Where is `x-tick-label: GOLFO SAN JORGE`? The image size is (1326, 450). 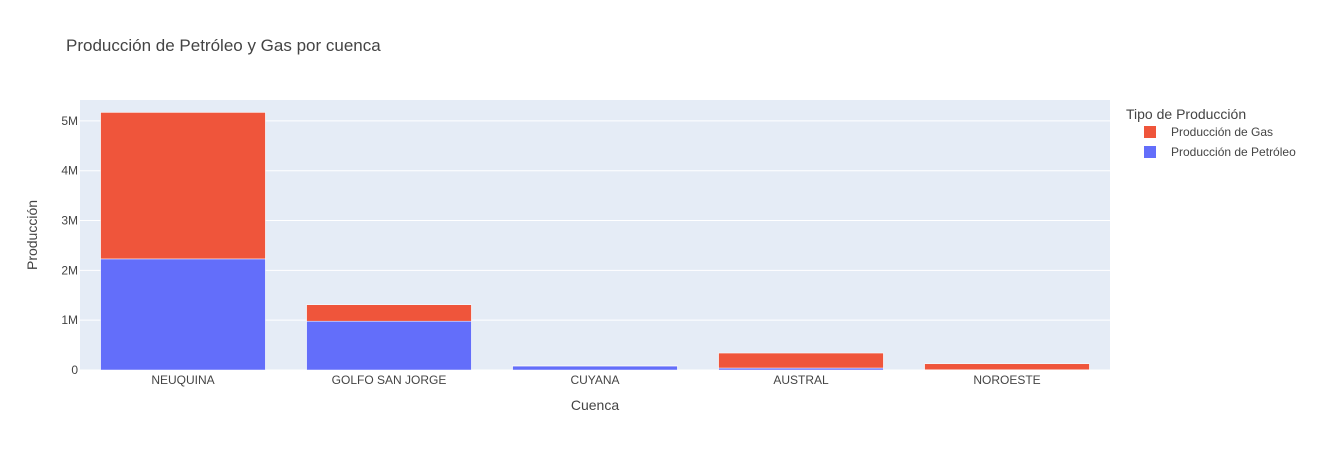
x-tick-label: GOLFO SAN JORGE is located at coordinates (389, 380).